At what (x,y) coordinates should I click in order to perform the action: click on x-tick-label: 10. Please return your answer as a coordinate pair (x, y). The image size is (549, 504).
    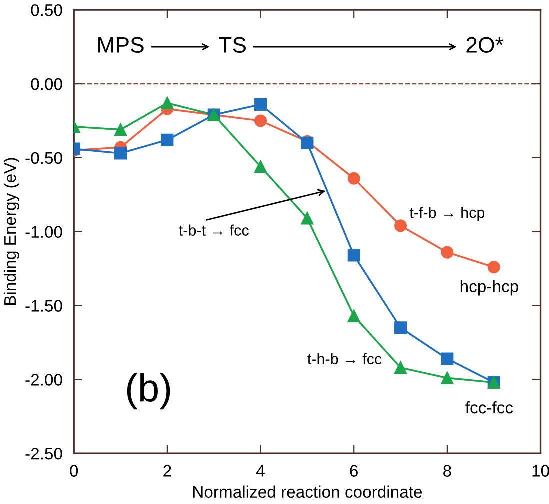
    Looking at the image, I should click on (540, 471).